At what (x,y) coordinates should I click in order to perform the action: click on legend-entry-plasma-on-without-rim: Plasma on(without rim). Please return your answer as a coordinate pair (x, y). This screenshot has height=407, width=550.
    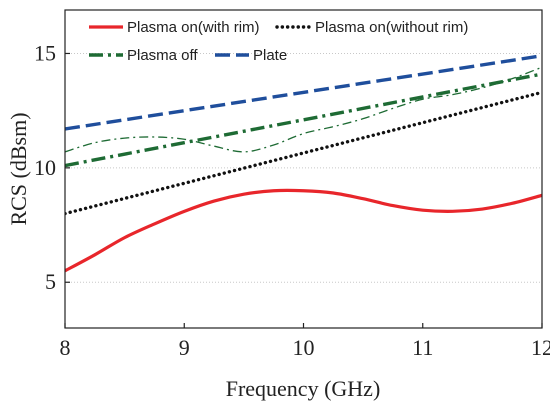
    Looking at the image, I should click on (372, 27).